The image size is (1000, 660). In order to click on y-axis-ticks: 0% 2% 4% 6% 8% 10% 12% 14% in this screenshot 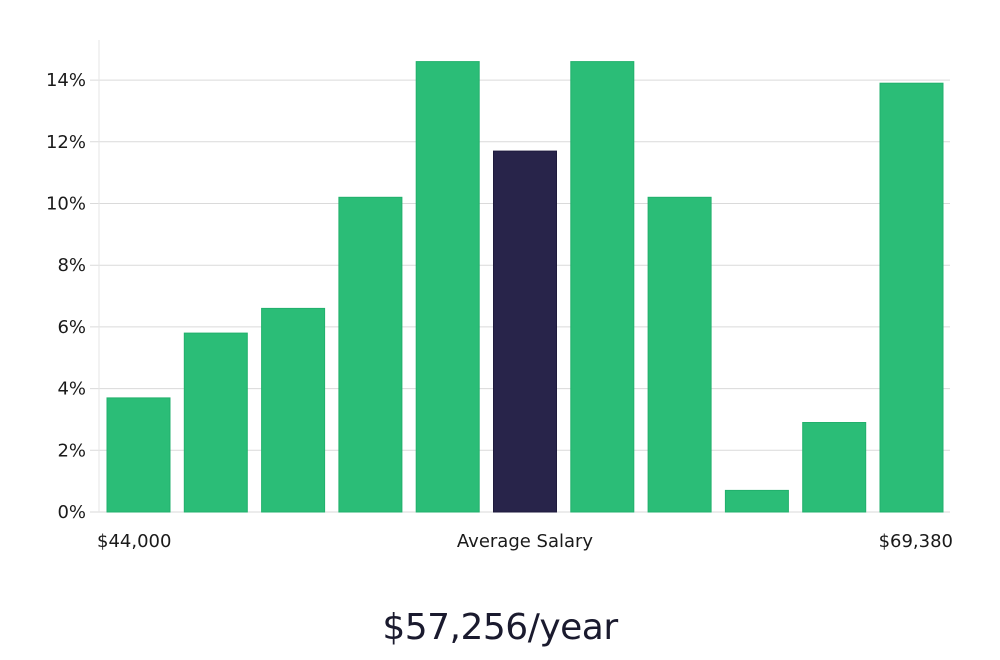, I will do `click(66, 296)`.